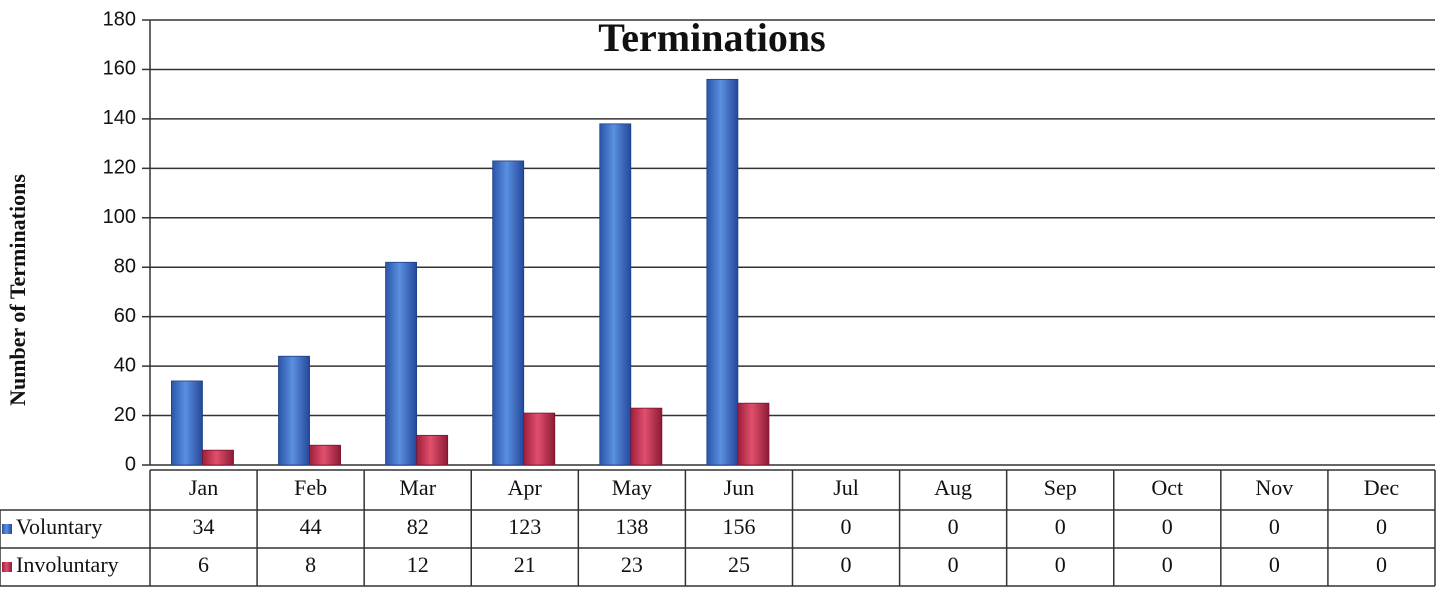 This screenshot has width=1445, height=596. I want to click on y-tick-label: 60, so click(125, 316).